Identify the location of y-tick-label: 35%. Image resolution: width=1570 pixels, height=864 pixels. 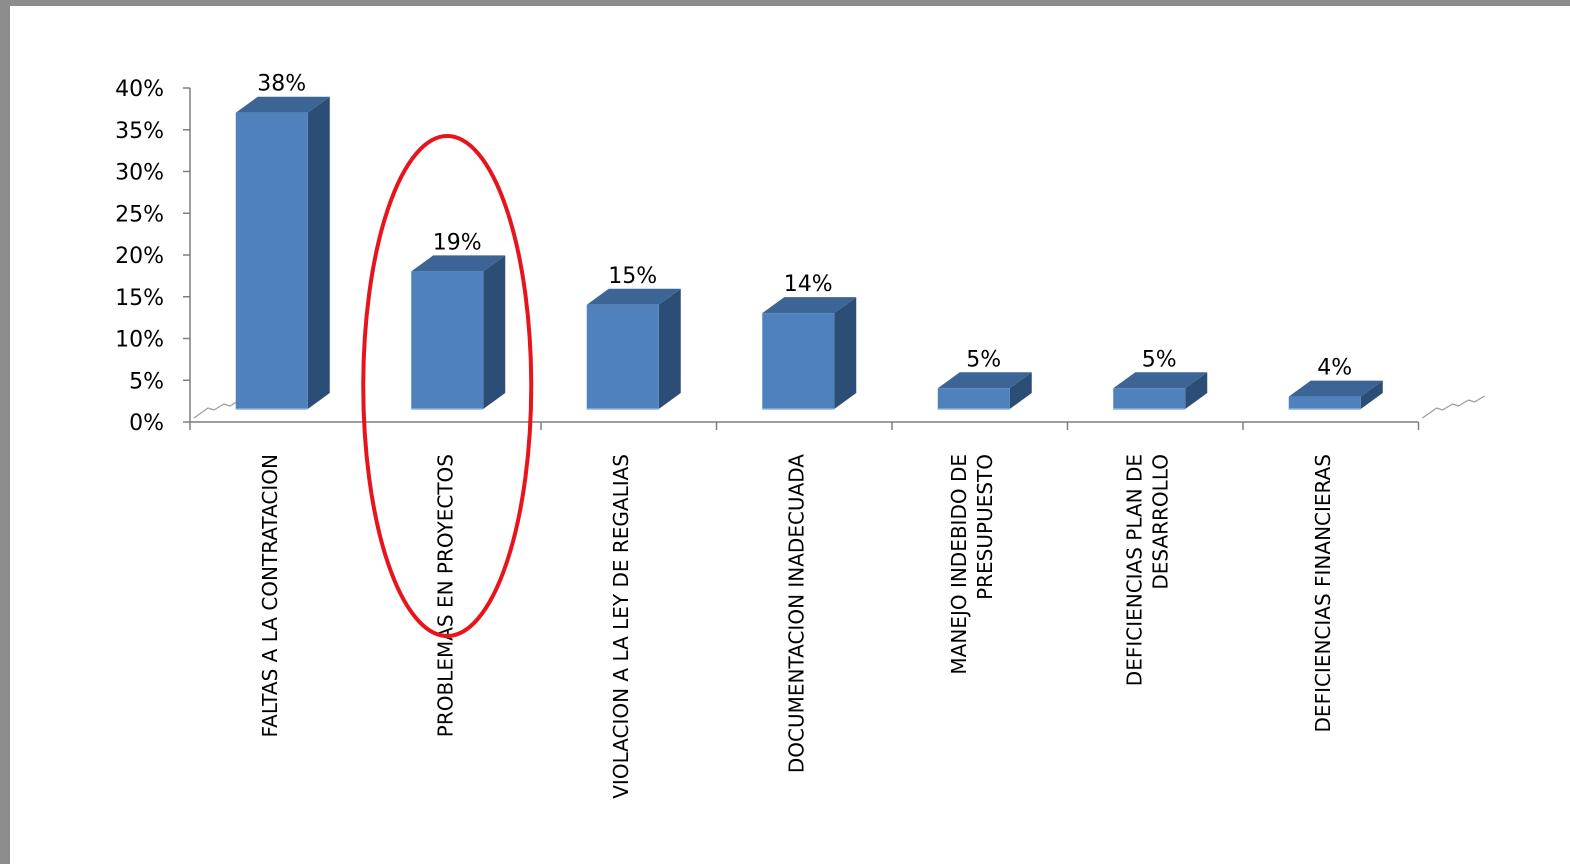
(139, 131).